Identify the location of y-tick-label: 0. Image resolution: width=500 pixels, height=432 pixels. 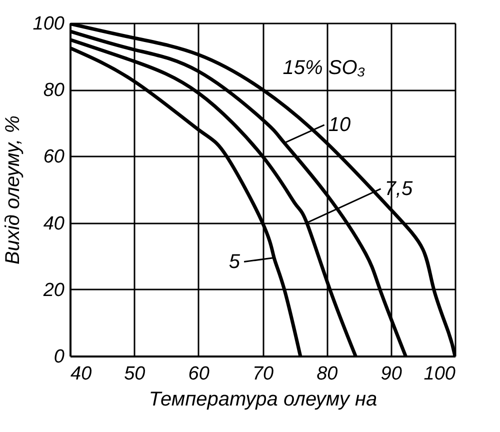
(59, 357).